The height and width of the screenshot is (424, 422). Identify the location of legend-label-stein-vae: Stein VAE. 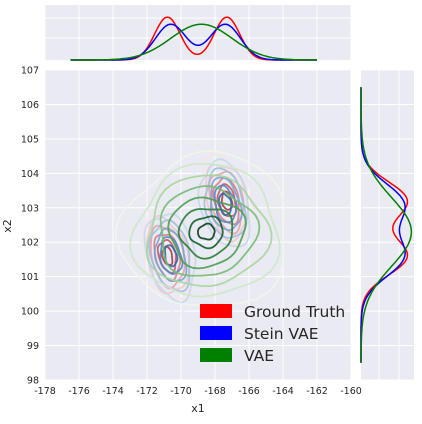
(281, 334).